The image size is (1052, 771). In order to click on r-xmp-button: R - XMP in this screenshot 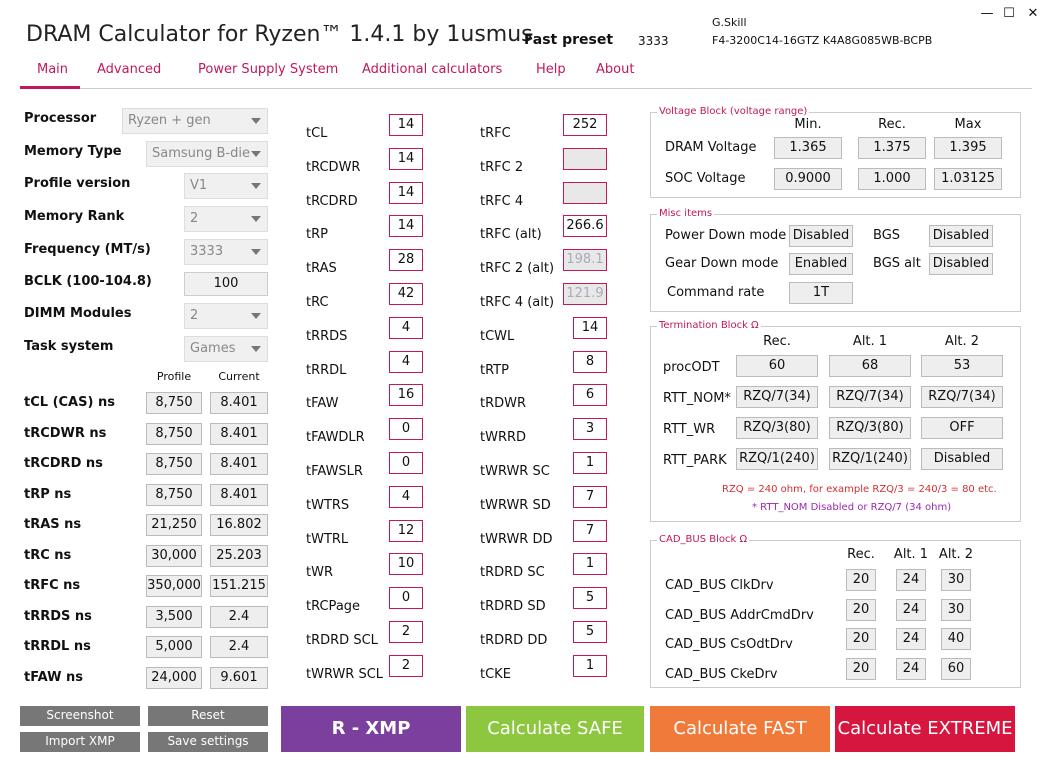, I will do `click(371, 729)`.